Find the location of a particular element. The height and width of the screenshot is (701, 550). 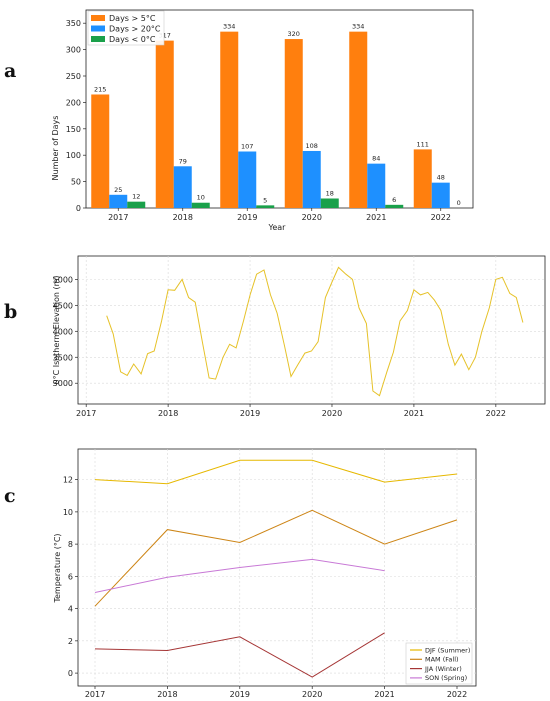

y-tick-label: 250 is located at coordinates (73, 76).